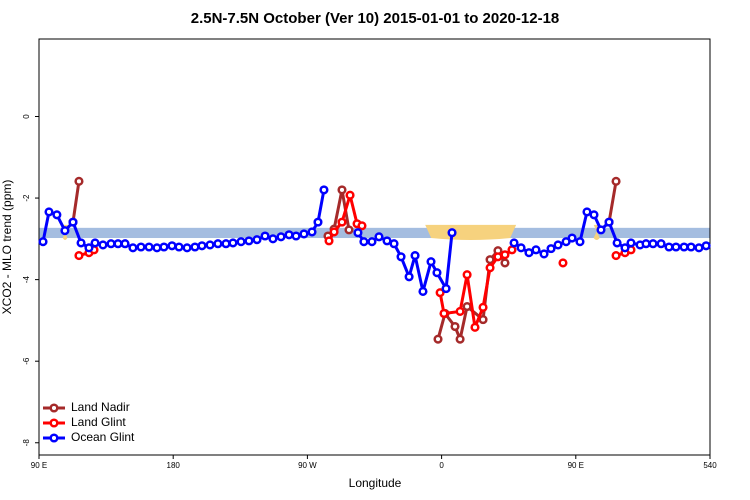 This screenshot has width=750, height=500. Describe the element at coordinates (7, 247) in the screenshot. I see `y-axis-label: XCO2 - MLO trend (ppm)` at that location.